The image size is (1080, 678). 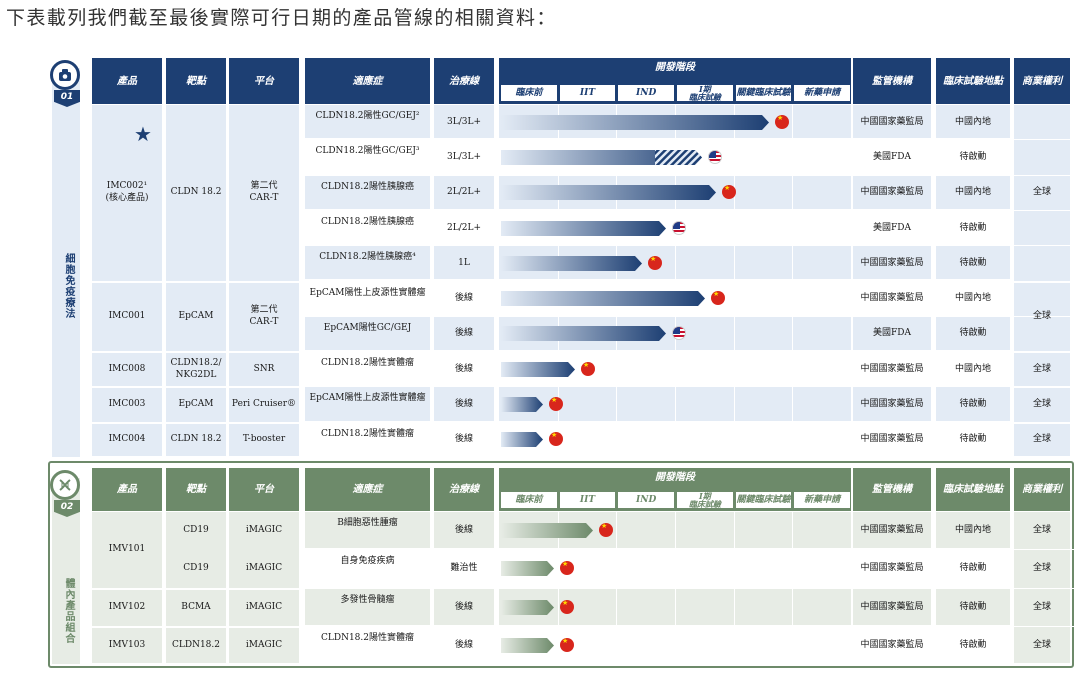 I want to click on target-cell: CLDN 18.2, so click(x=196, y=439).